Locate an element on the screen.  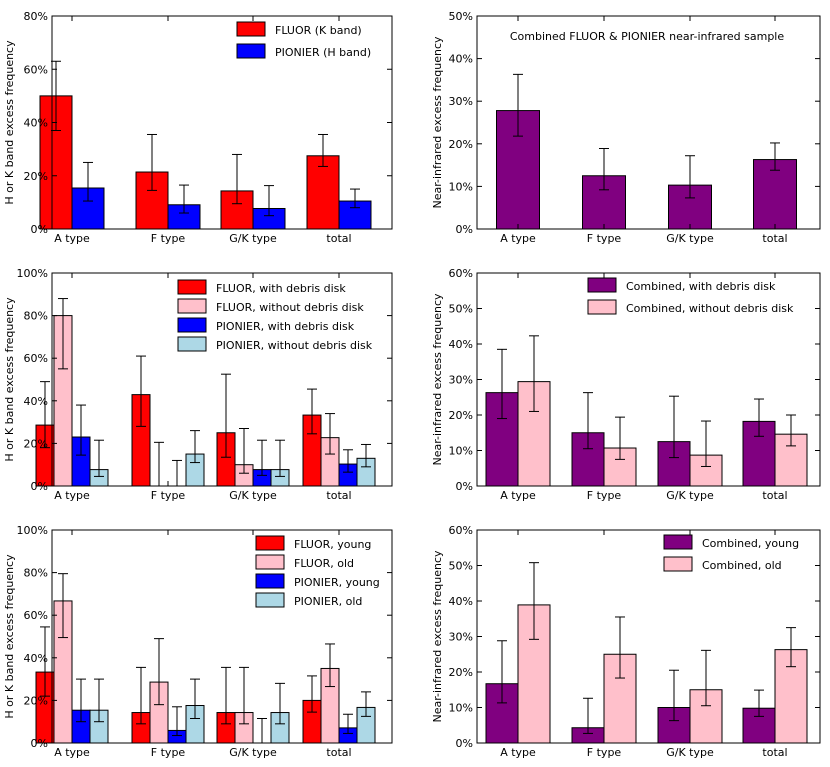
legend-label: PIONIER, without debris disk is located at coordinates (294, 345).